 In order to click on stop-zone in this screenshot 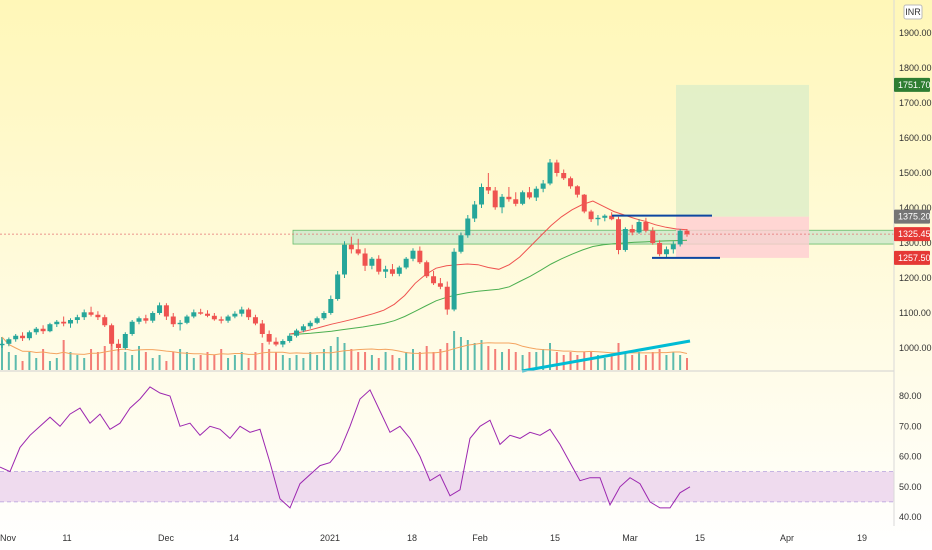, I will do `click(742, 237)`.